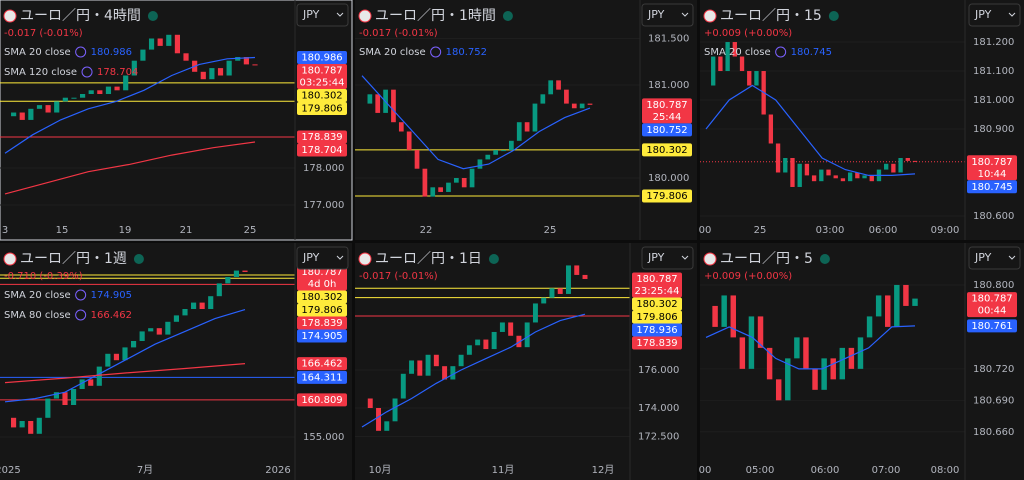 This screenshot has height=480, width=1024. Describe the element at coordinates (37, 295) in the screenshot. I see `indicator-label: SMA 20 close` at that location.